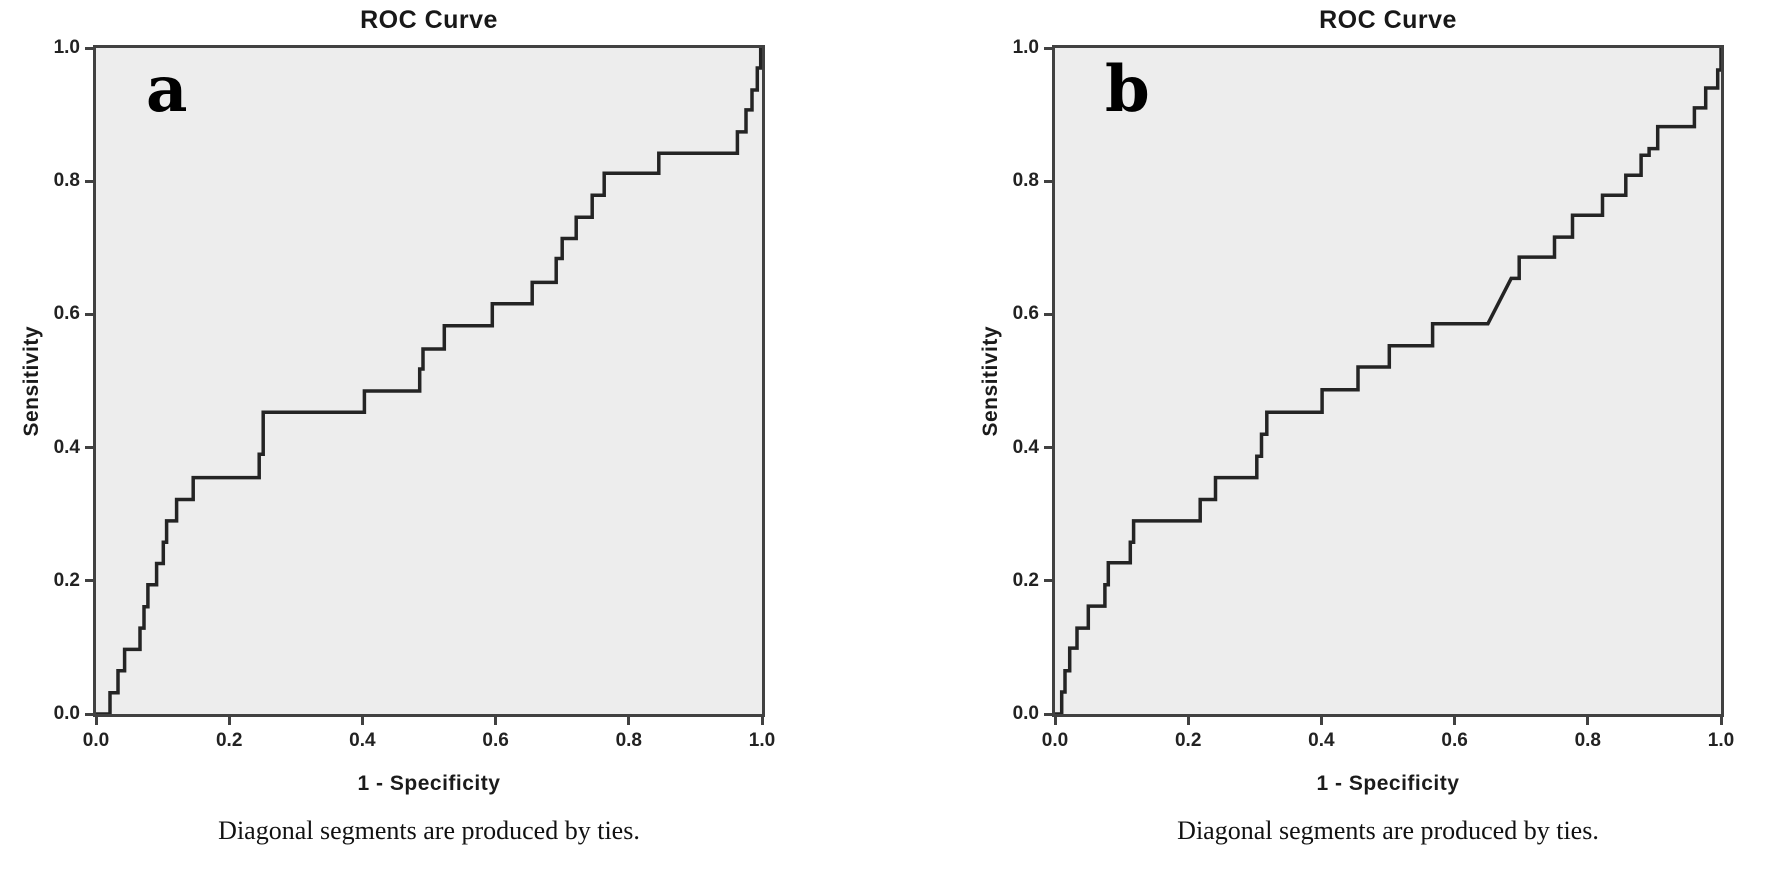 Image resolution: width=1772 pixels, height=870 pixels. Describe the element at coordinates (1127, 89) in the screenshot. I see `panel-letter: b` at that location.